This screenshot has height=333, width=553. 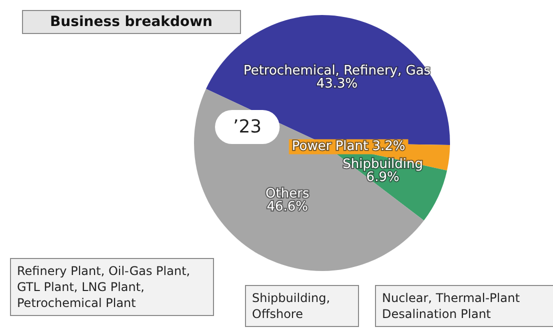 I want to click on slice-label: Power Plant 3.2%, so click(x=349, y=146).